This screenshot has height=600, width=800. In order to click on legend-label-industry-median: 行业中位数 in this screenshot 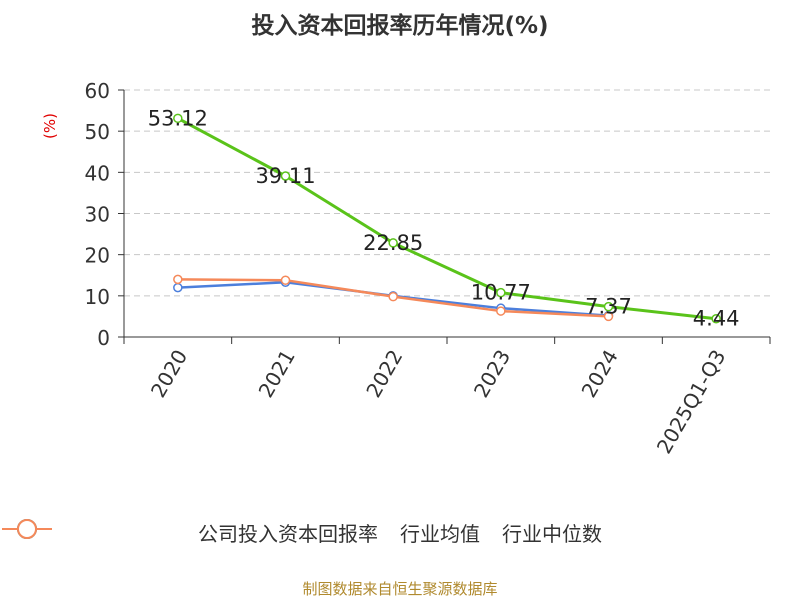, I will do `click(552, 534)`.